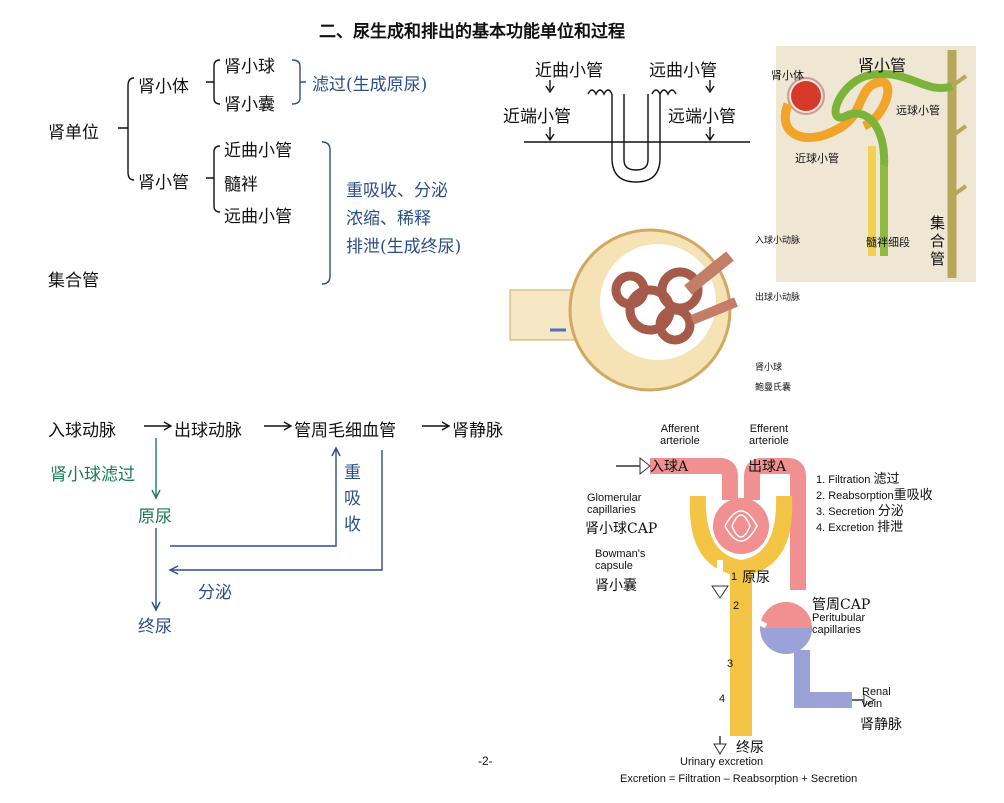  What do you see at coordinates (73, 281) in the screenshot?
I see `collecting-duct-label: 集合管` at bounding box center [73, 281].